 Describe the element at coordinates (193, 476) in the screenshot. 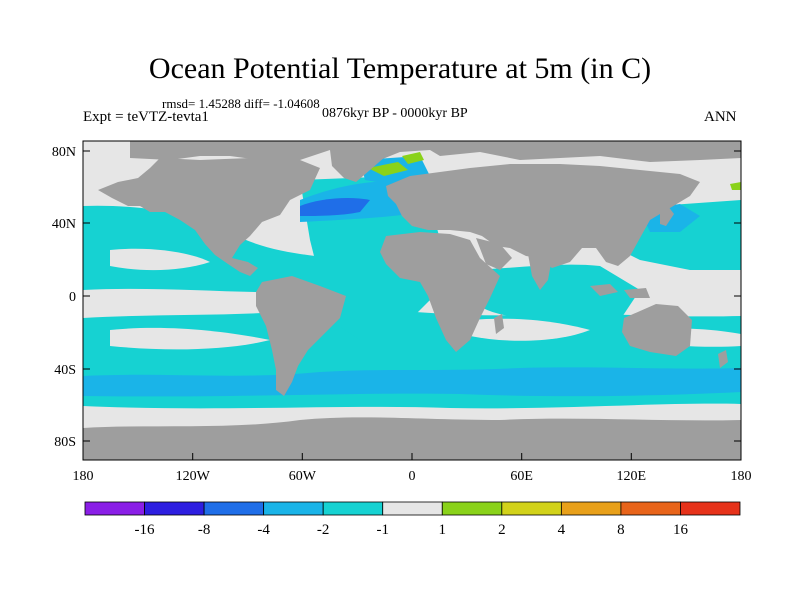

I see `lon-label-120w: 120W` at that location.